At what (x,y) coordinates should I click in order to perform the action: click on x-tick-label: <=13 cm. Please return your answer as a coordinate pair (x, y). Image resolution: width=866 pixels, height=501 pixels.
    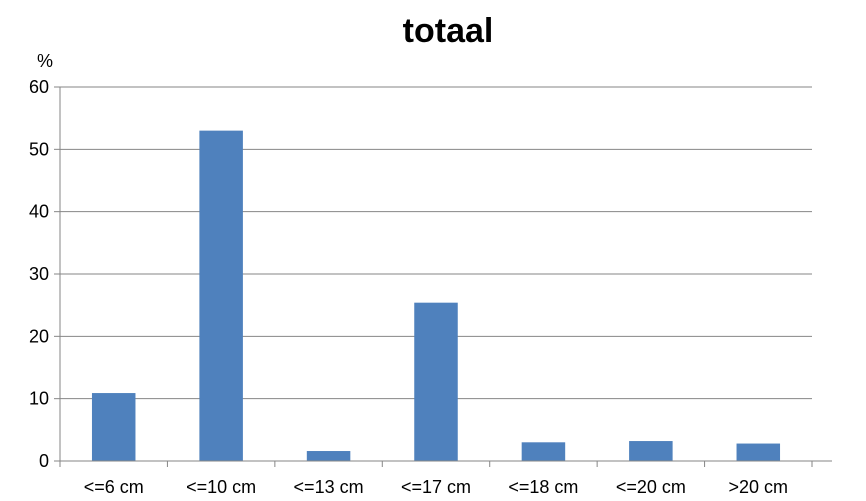
    Looking at the image, I should click on (329, 487).